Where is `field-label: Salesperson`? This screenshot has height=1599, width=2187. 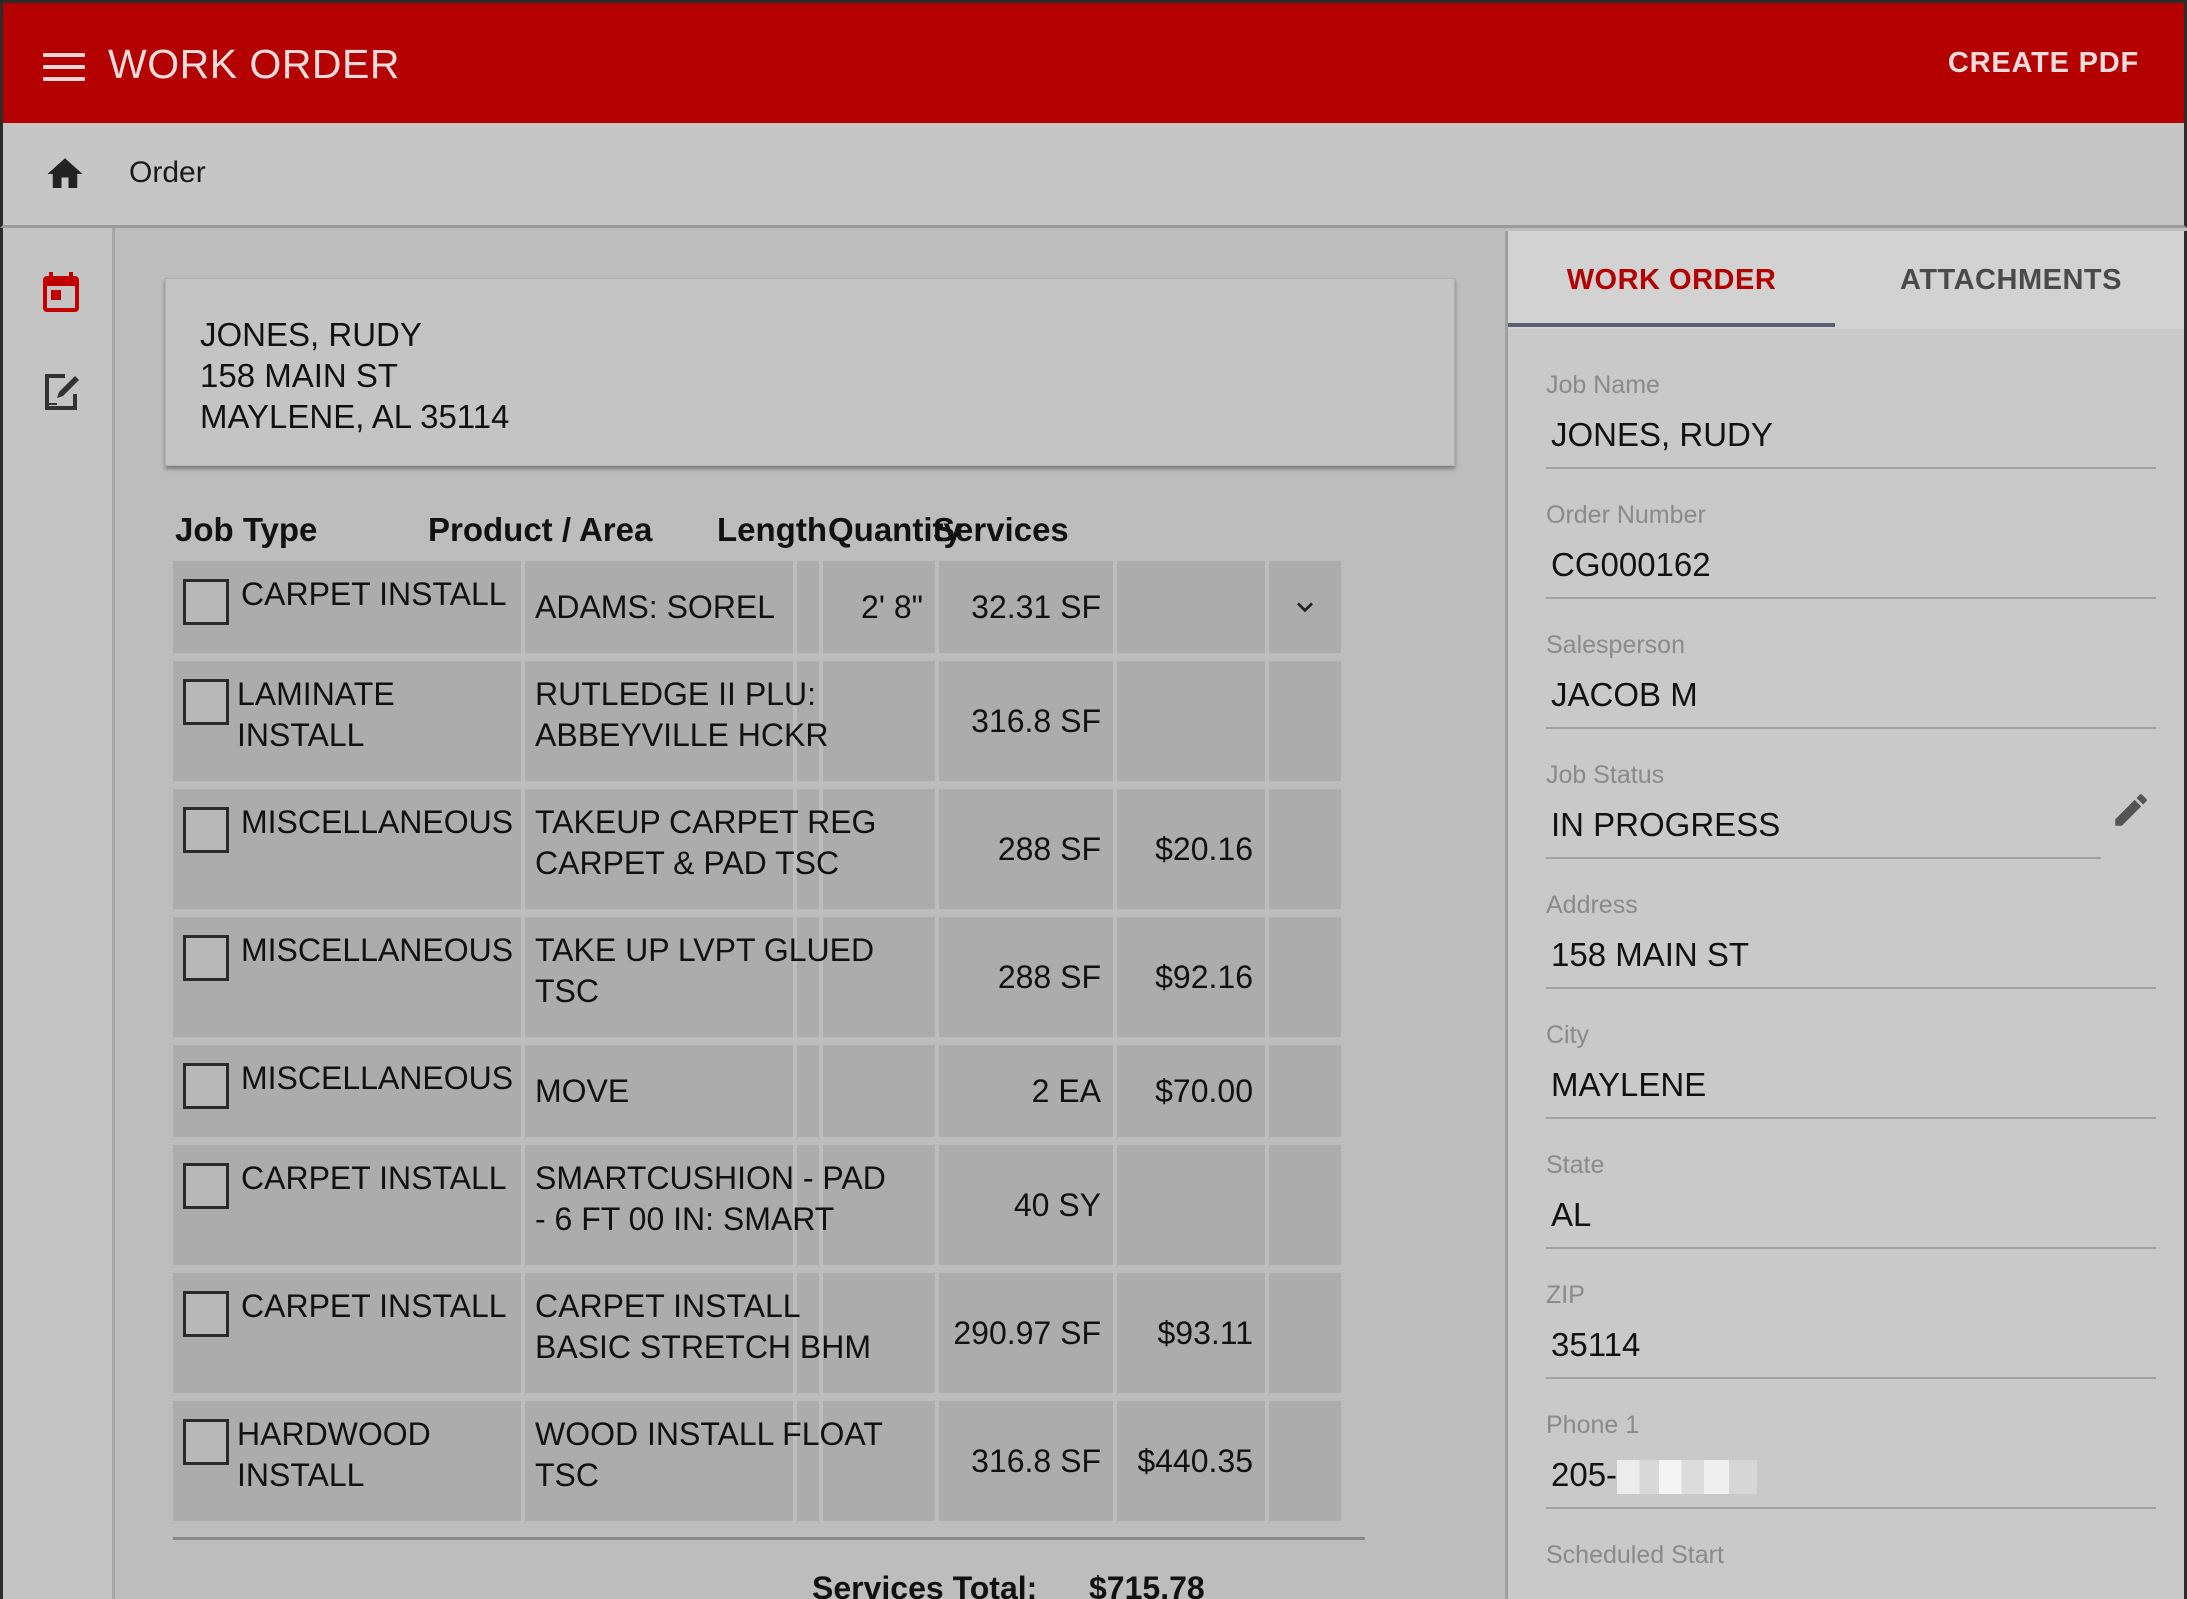 field-label: Salesperson is located at coordinates (1615, 645).